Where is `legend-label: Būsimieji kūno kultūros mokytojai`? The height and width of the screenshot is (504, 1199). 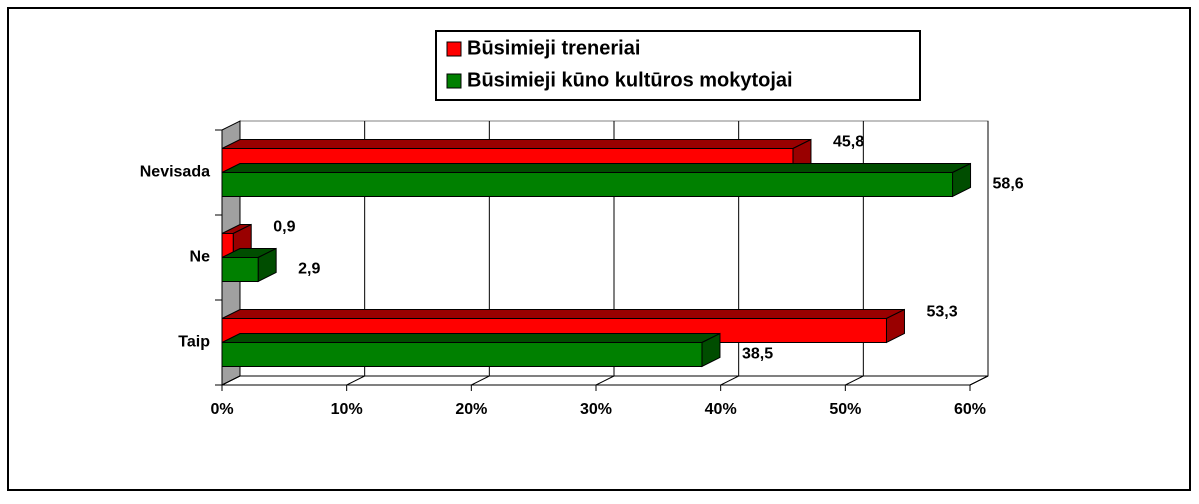
legend-label: Būsimieji kūno kultūros mokytojai is located at coordinates (630, 80).